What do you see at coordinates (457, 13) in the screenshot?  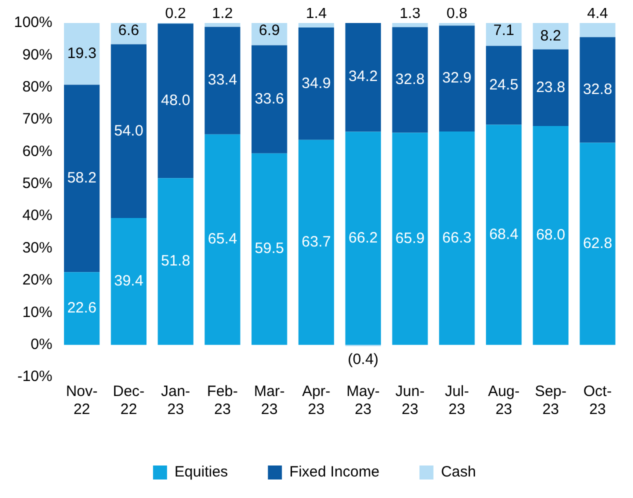 I see `data-label: 0.8` at bounding box center [457, 13].